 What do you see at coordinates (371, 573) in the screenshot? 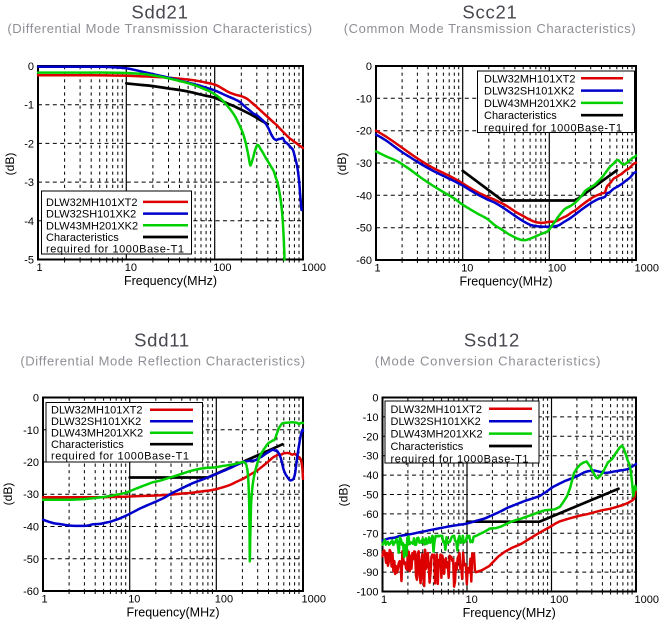
I see `svg-text: -90` at bounding box center [371, 573].